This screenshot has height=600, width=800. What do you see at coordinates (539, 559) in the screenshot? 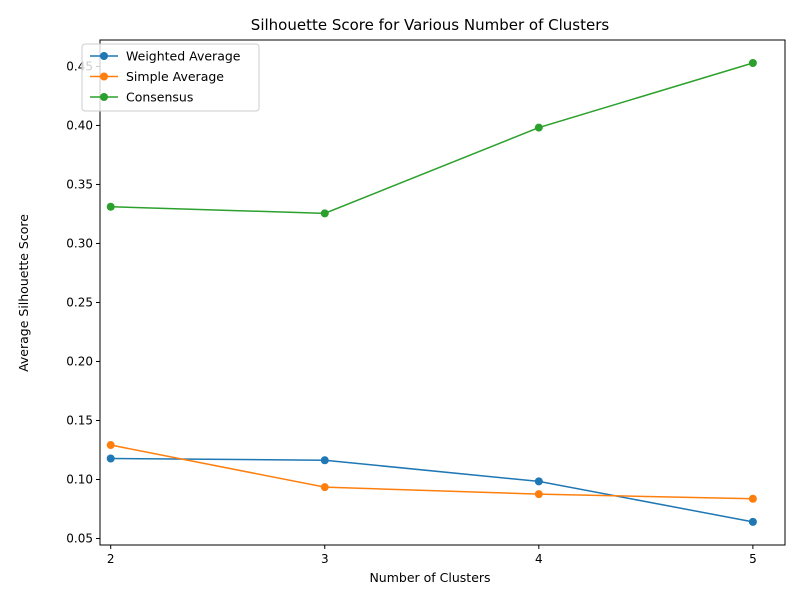
I see `x-tick-label: 4` at bounding box center [539, 559].